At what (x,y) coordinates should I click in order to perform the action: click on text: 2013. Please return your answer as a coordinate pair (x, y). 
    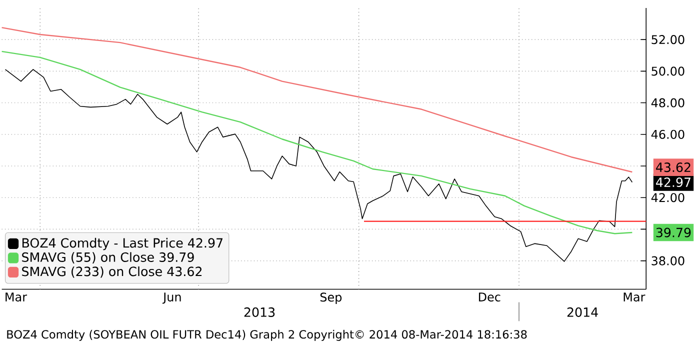
    Looking at the image, I should click on (259, 312).